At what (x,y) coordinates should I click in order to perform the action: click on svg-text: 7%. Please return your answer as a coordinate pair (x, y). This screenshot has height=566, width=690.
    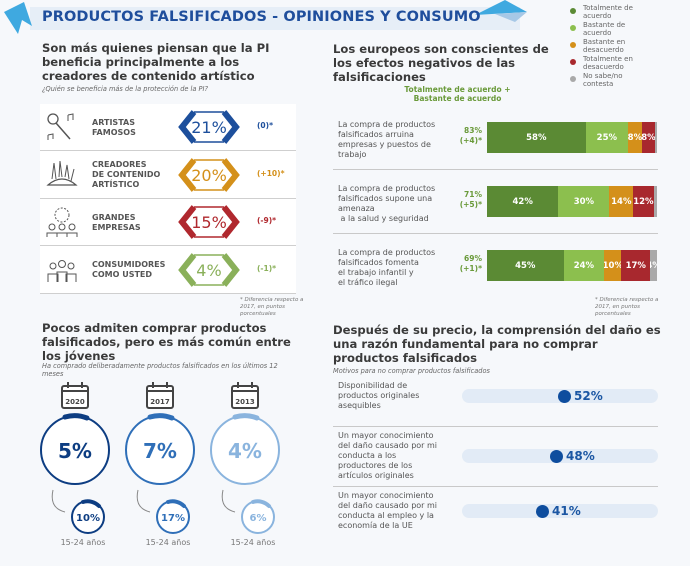
    Looking at the image, I should click on (160, 451).